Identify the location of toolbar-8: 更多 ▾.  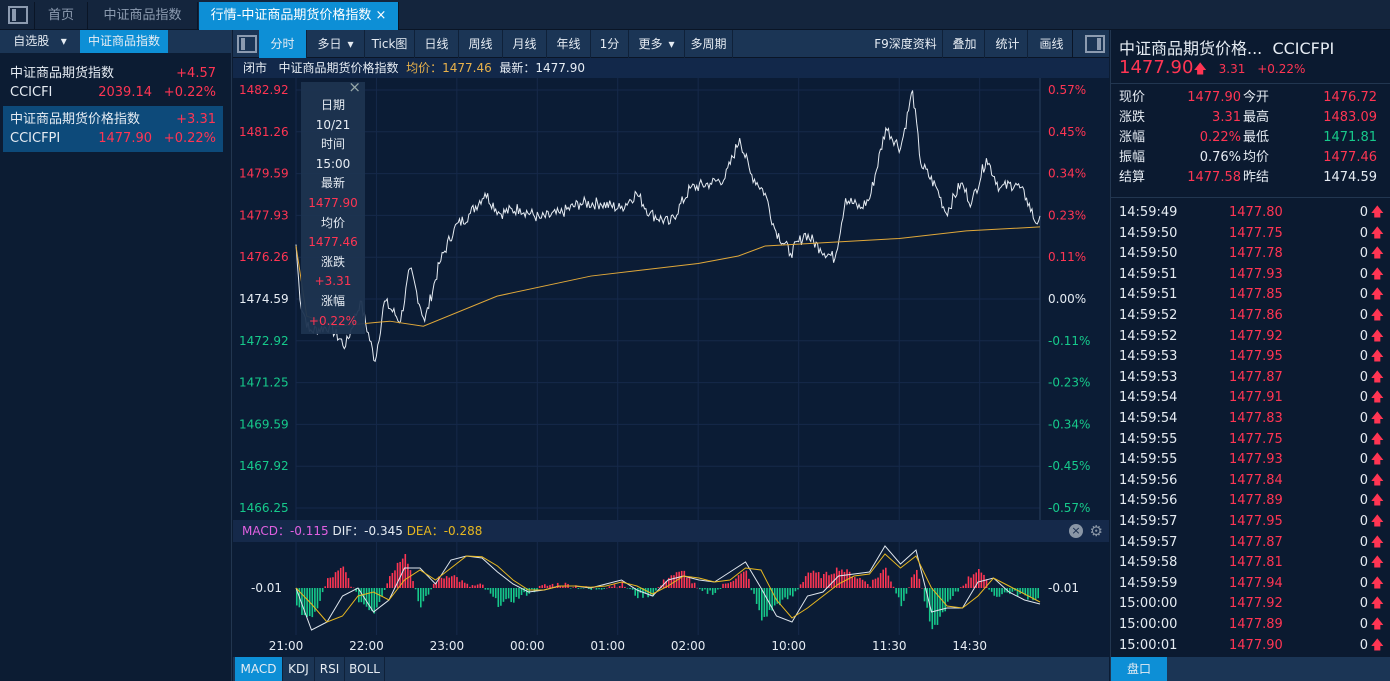
(657, 44).